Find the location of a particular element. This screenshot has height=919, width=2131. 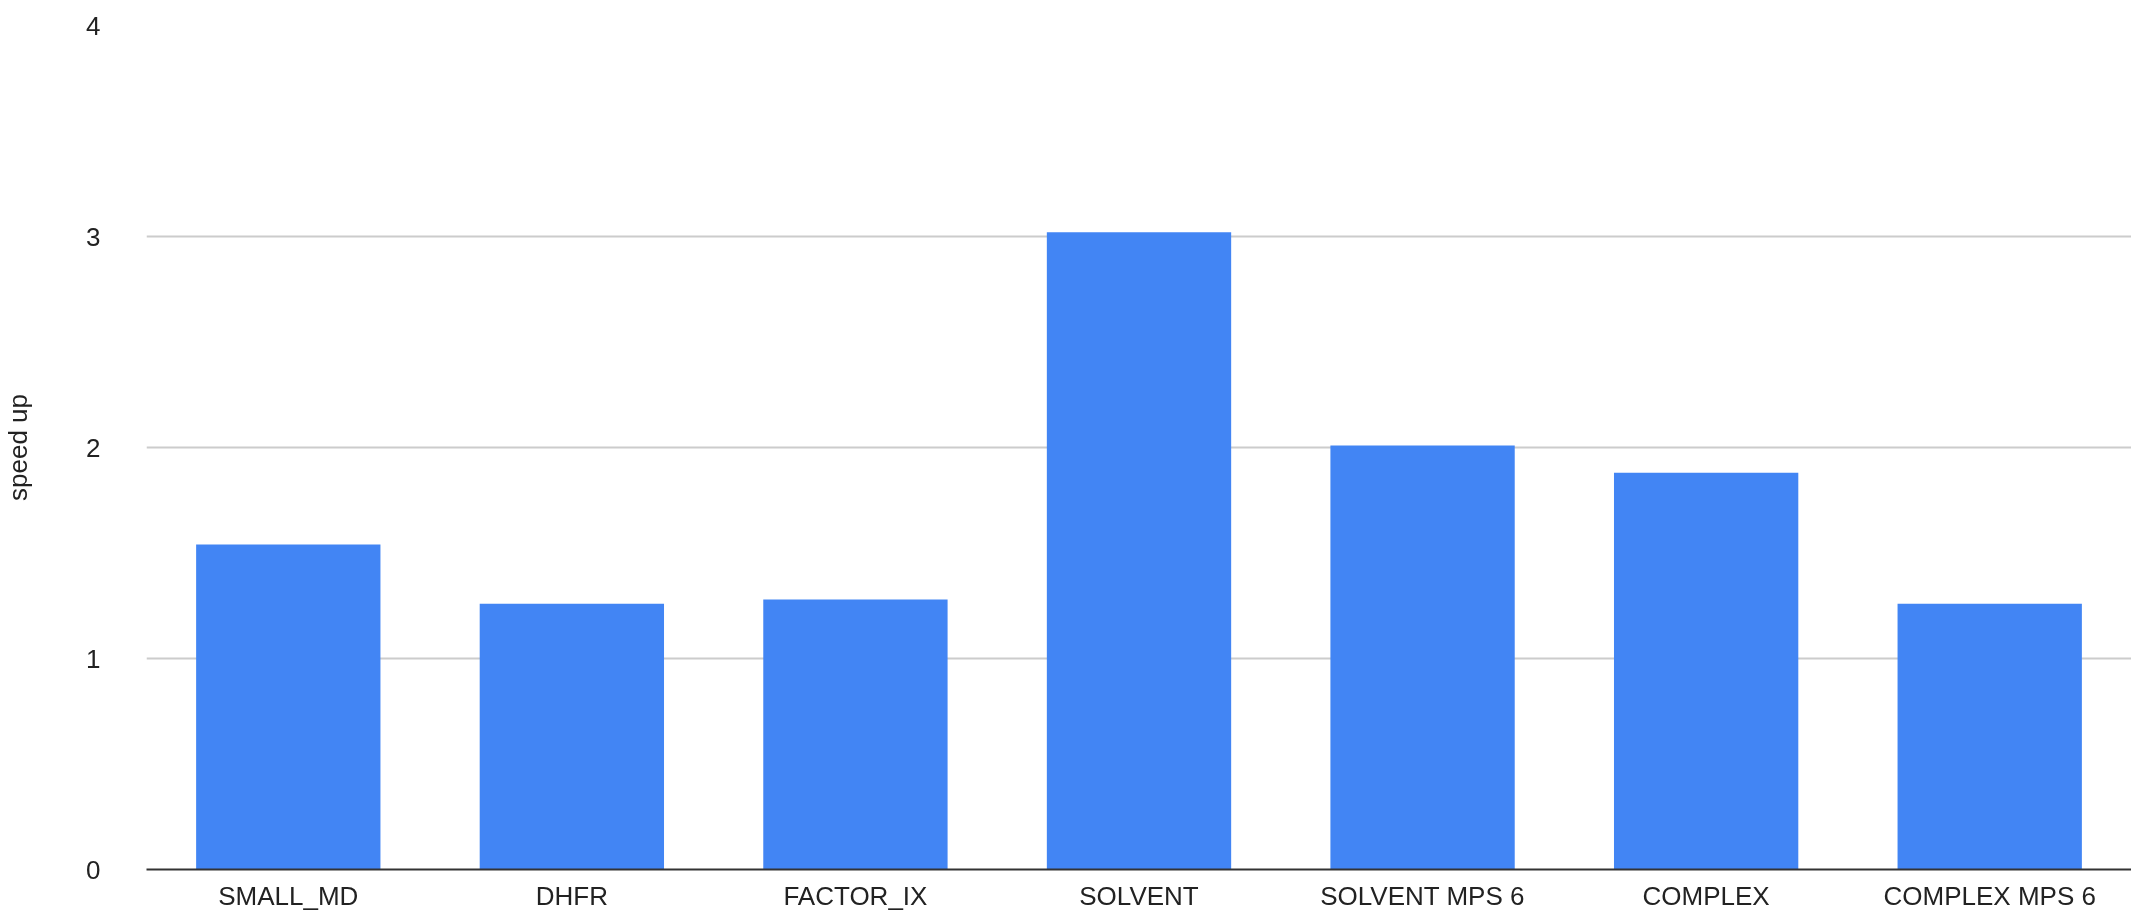

y-tick-label: 1 is located at coordinates (93, 658).